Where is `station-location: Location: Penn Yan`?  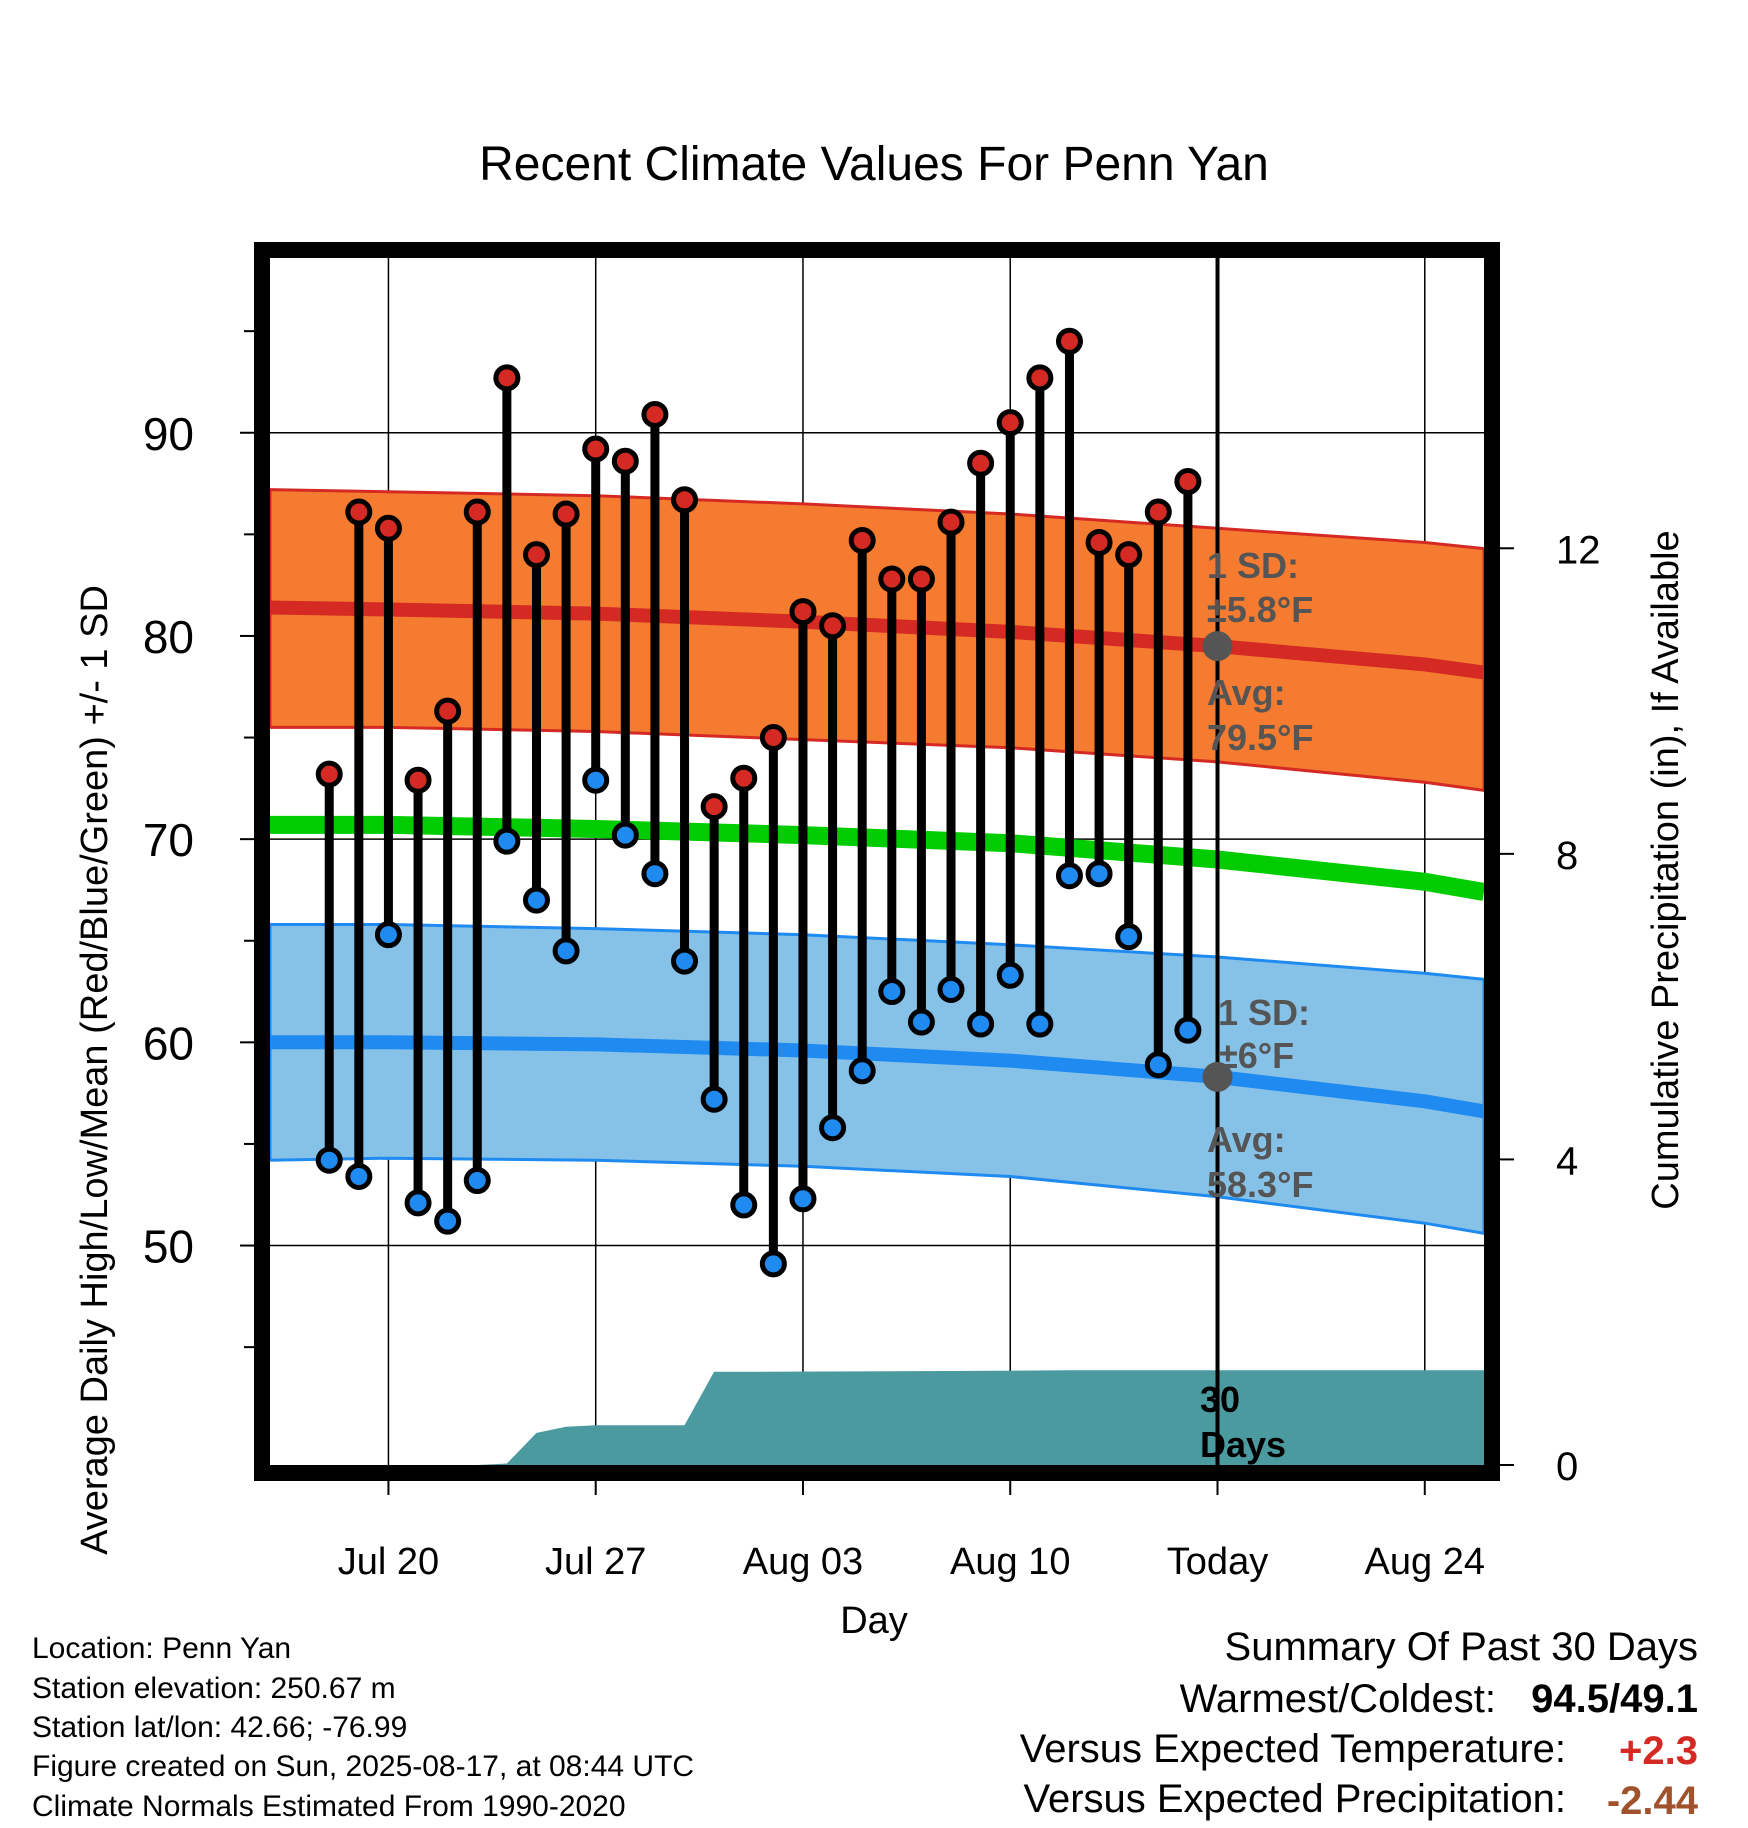 station-location: Location: Penn Yan is located at coordinates (161, 1648).